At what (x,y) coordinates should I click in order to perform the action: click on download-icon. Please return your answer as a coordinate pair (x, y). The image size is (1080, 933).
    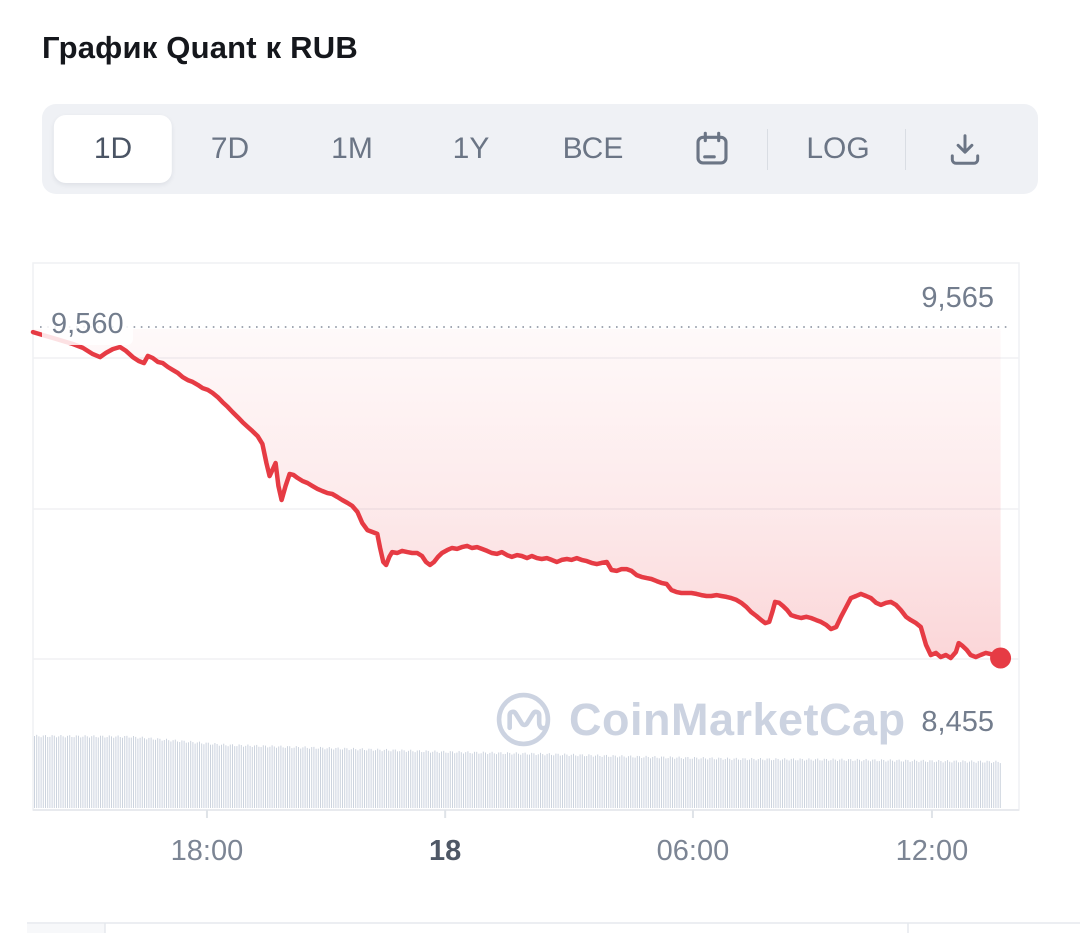
    Looking at the image, I should click on (965, 149).